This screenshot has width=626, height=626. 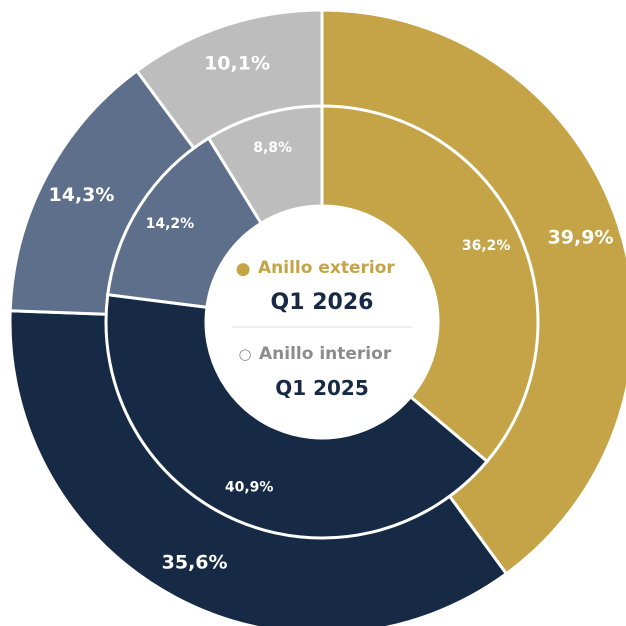 I want to click on inner-ring-label-3: 14,2%, so click(x=170, y=224).